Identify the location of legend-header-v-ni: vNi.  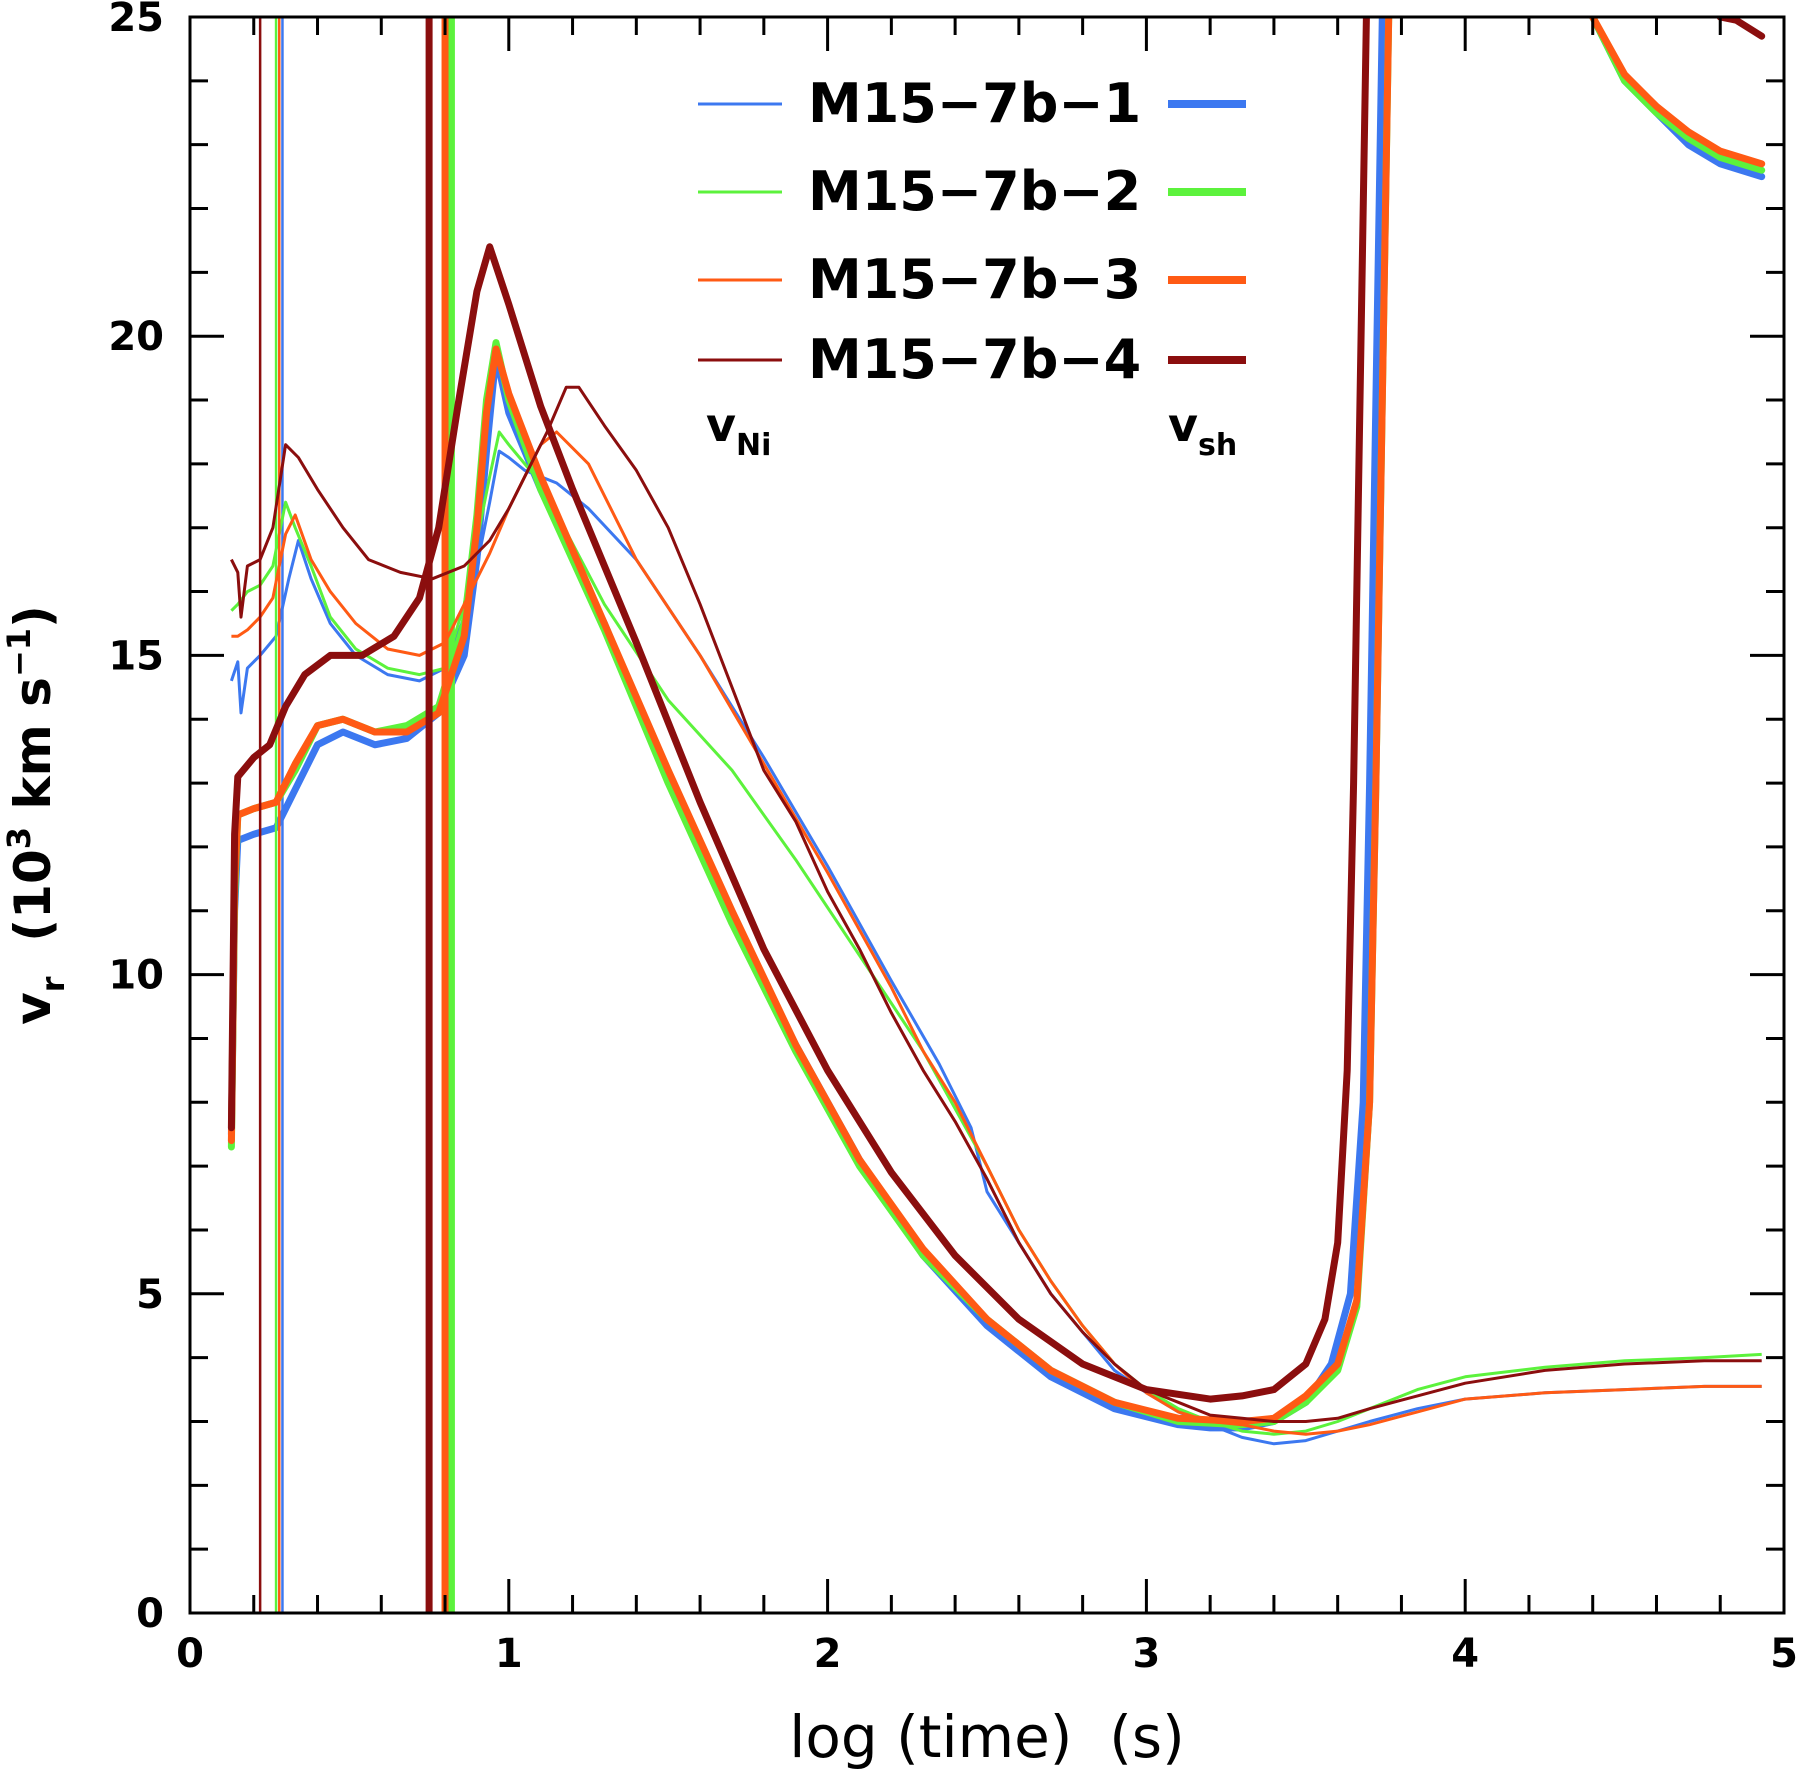
(738, 430).